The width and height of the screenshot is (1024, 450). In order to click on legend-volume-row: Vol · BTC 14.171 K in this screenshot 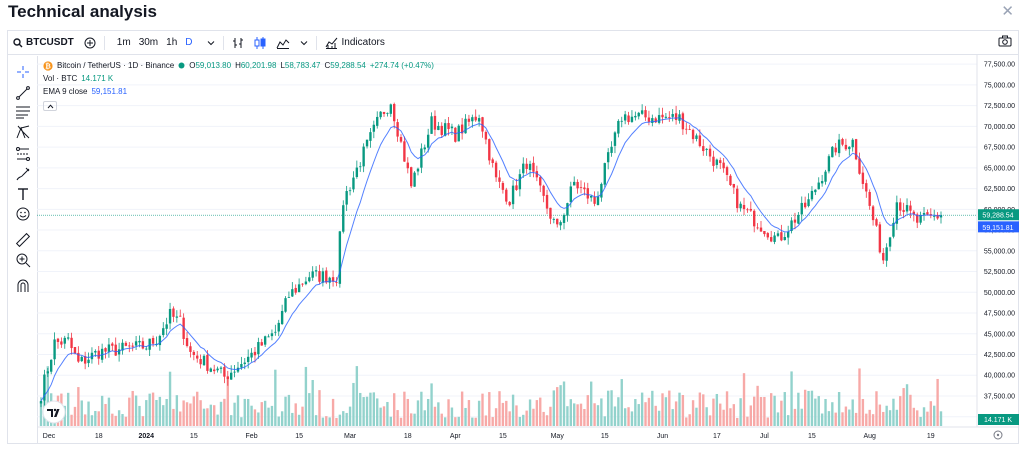, I will do `click(238, 78)`.